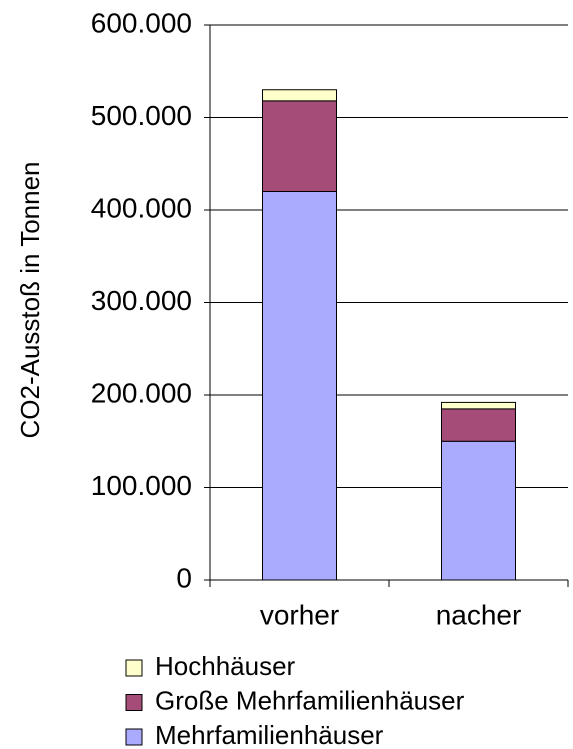 Image resolution: width=573 pixels, height=749 pixels. Describe the element at coordinates (141, 392) in the screenshot. I see `y-tick-label: 200.000` at that location.